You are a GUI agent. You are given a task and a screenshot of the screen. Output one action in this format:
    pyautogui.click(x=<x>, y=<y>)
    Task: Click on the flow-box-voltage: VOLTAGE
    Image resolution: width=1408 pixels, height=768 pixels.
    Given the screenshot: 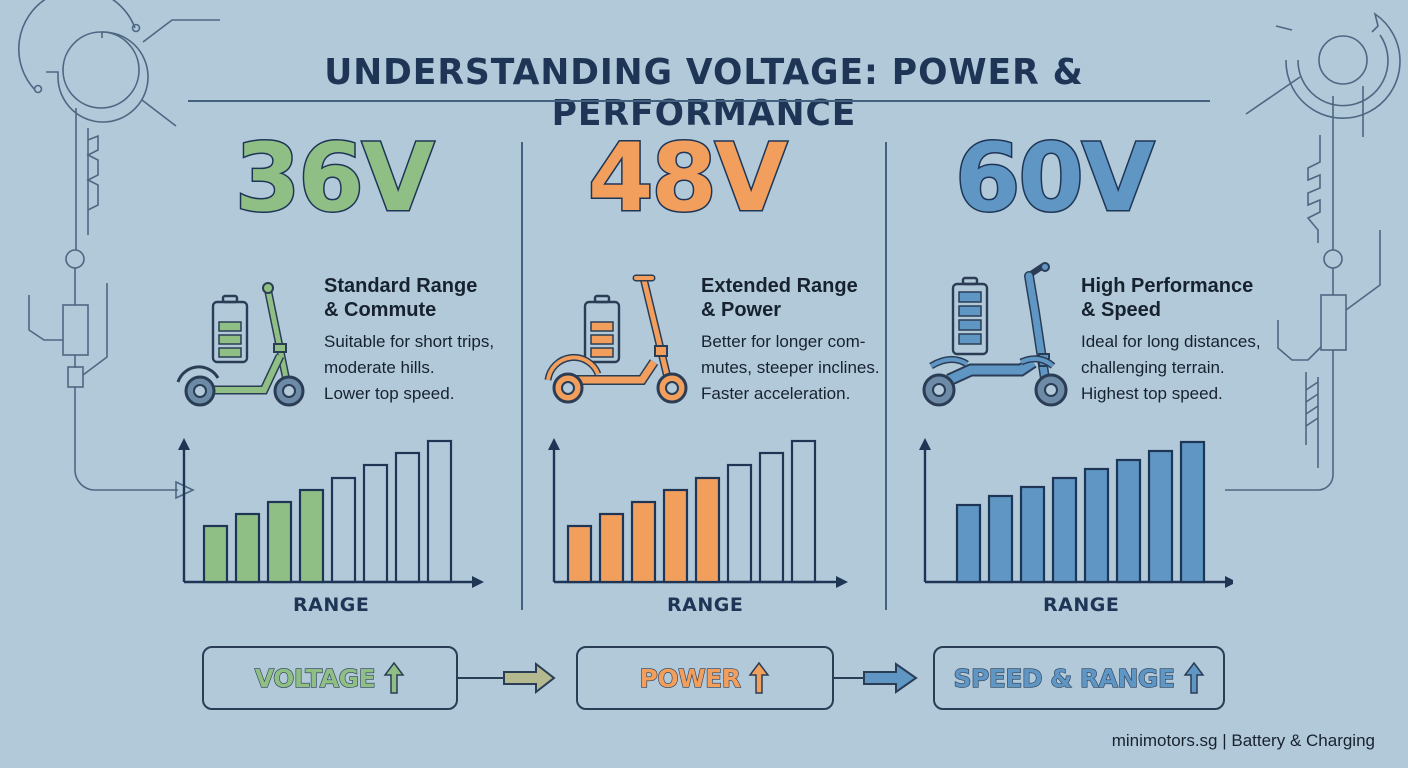 What is the action you would take?
    pyautogui.click(x=330, y=678)
    